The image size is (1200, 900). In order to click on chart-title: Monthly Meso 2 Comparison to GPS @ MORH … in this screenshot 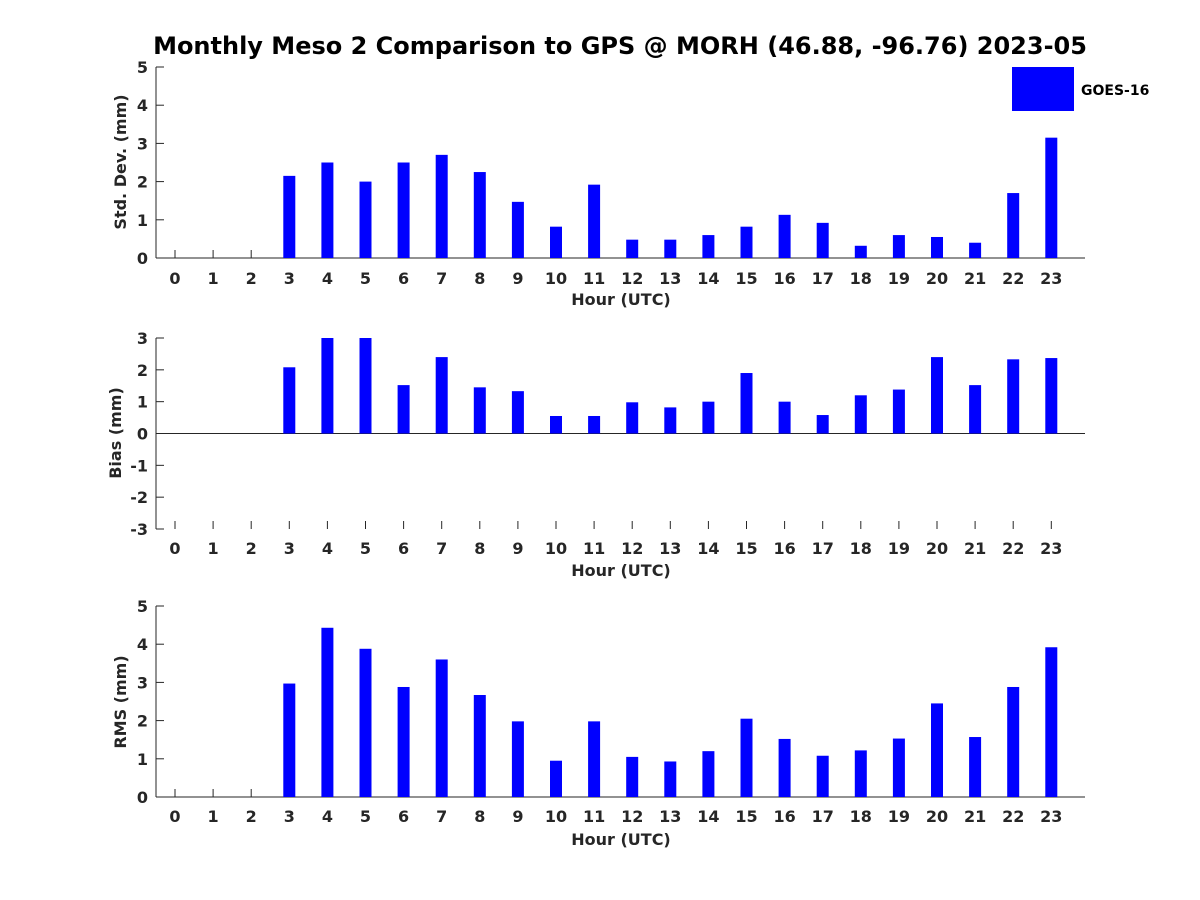, I will do `click(620, 46)`.